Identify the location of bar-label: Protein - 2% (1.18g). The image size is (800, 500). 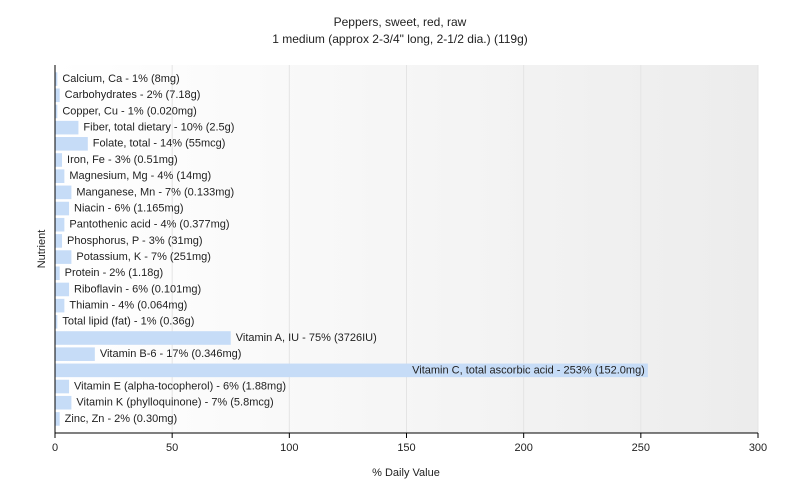
(114, 273).